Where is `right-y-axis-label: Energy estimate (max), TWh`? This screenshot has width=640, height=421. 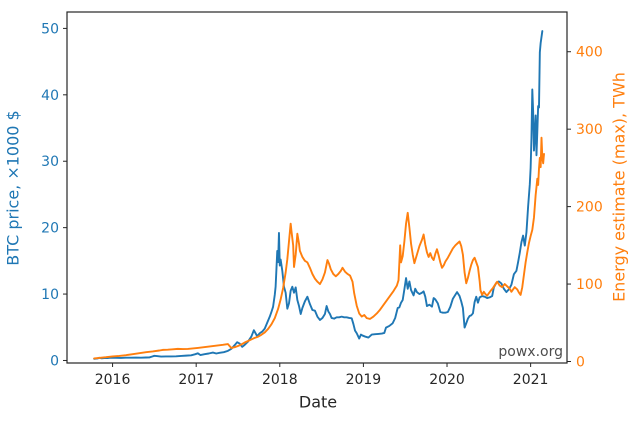 right-y-axis-label: Energy estimate (max), TWh is located at coordinates (619, 187).